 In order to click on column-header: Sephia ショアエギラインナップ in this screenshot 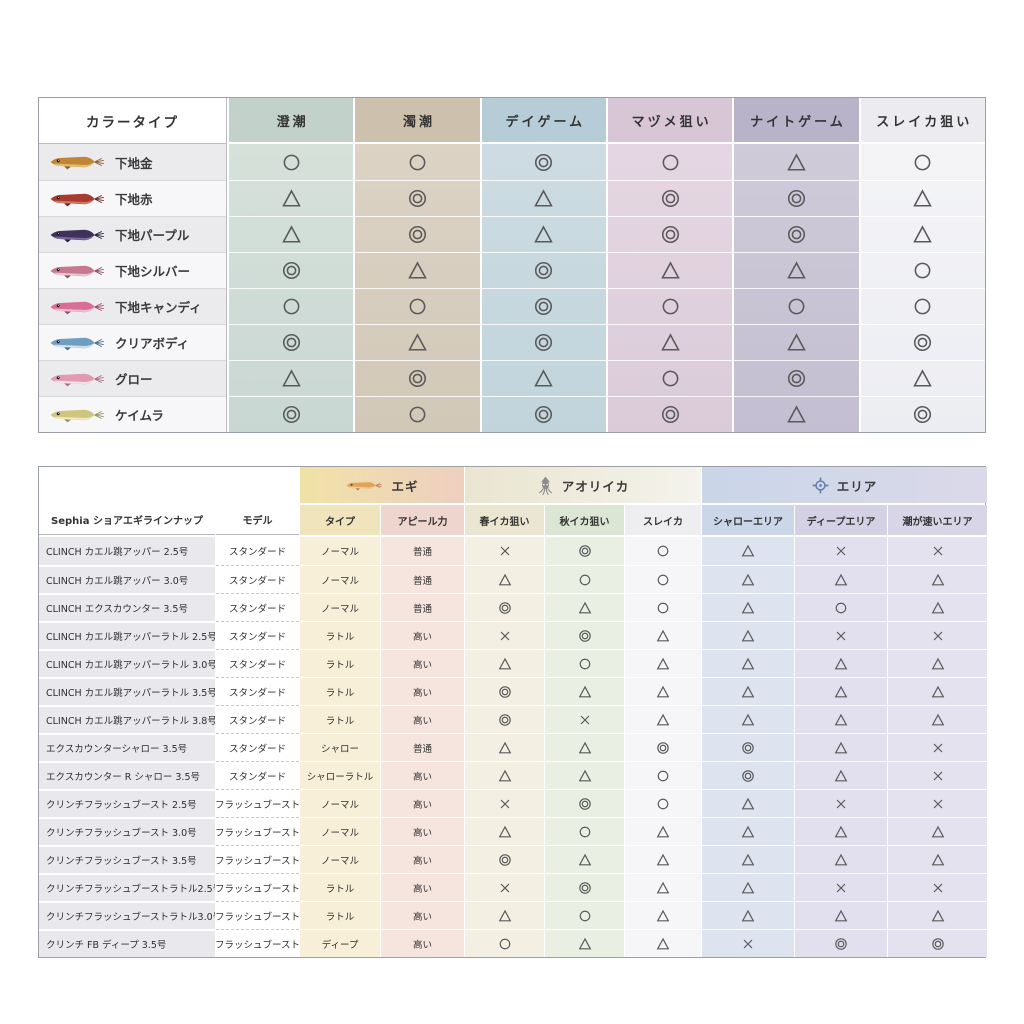, I will do `click(127, 520)`.